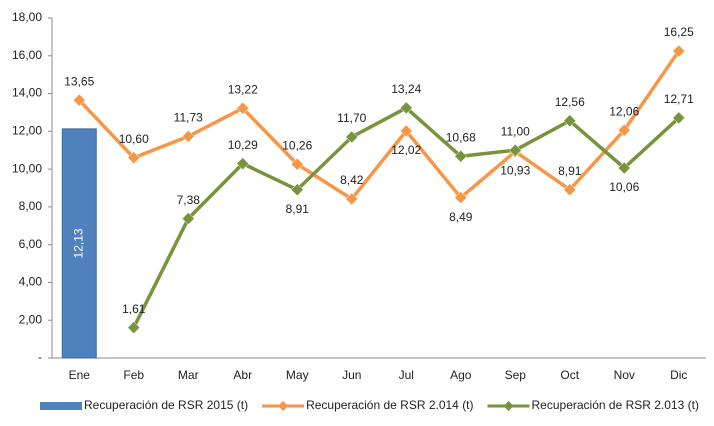 The image size is (714, 426). Describe the element at coordinates (515, 171) in the screenshot. I see `data-label: 10,93` at that location.